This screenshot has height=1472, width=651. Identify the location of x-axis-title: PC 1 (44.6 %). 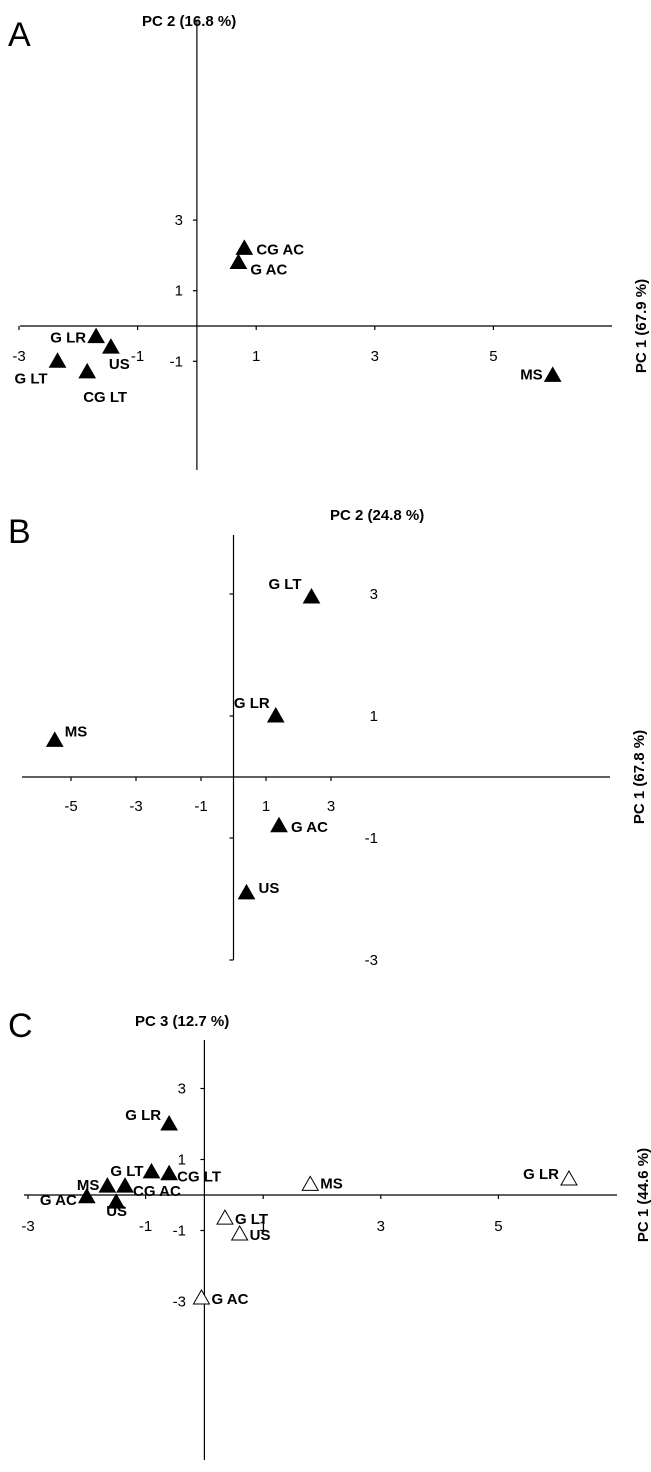
(643, 1195).